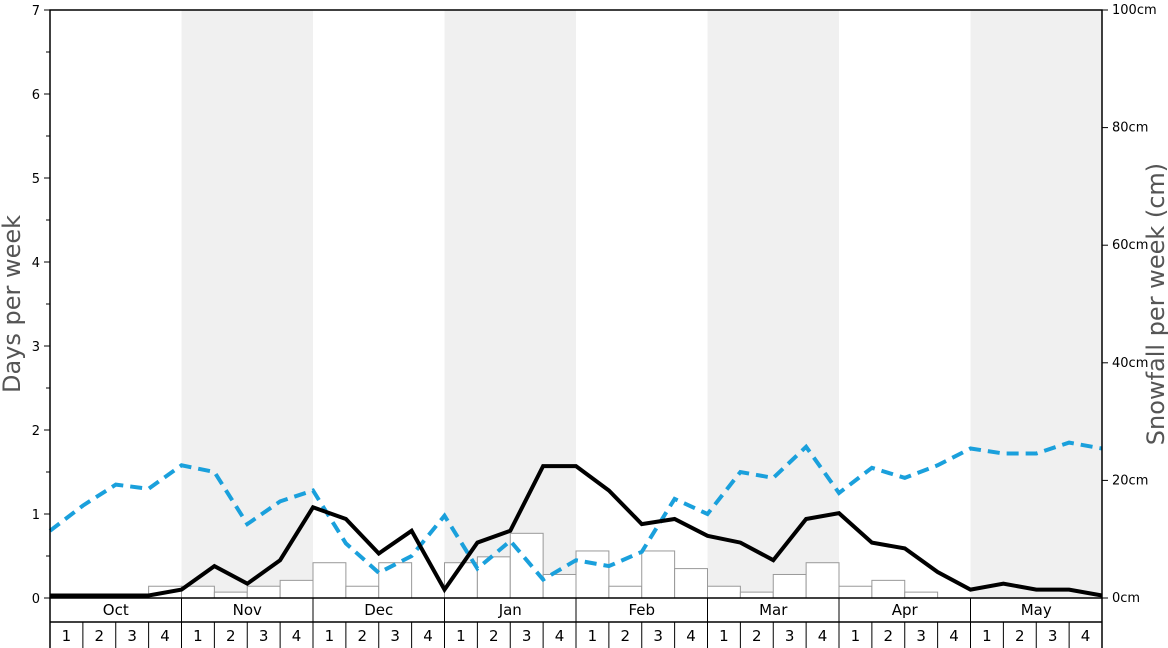 The image size is (1168, 648). I want to click on month-label: Jan, so click(510, 610).